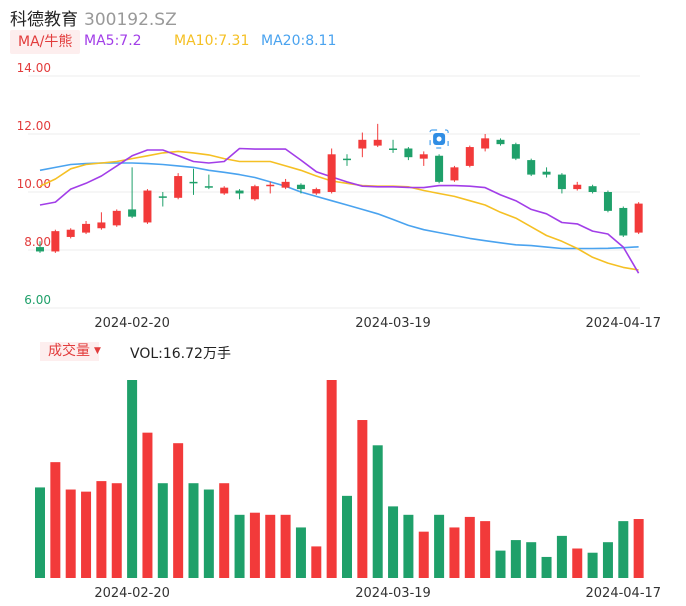 Image resolution: width=686 pixels, height=606 pixels. Describe the element at coordinates (132, 593) in the screenshot. I see `volume-x-tick-label: 2024-02-20` at that location.